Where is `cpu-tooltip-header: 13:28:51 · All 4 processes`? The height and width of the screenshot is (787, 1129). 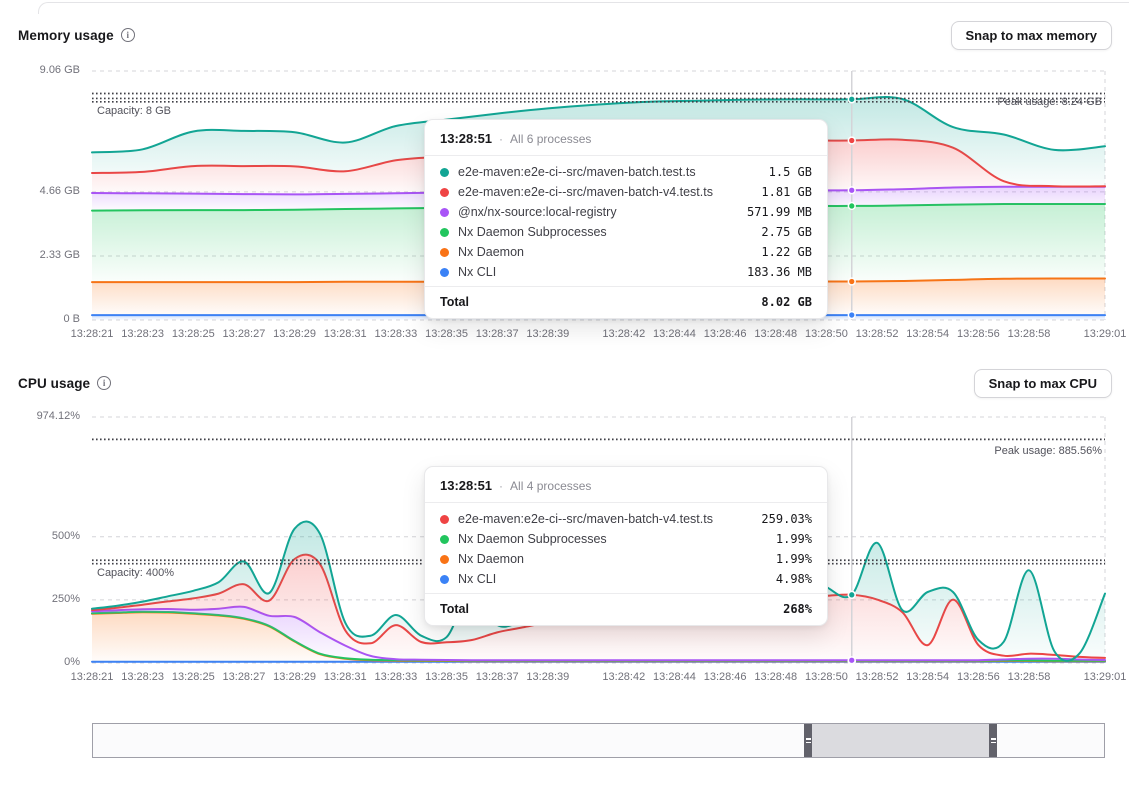
cpu-tooltip-header: 13:28:51 · All 4 processes is located at coordinates (626, 485).